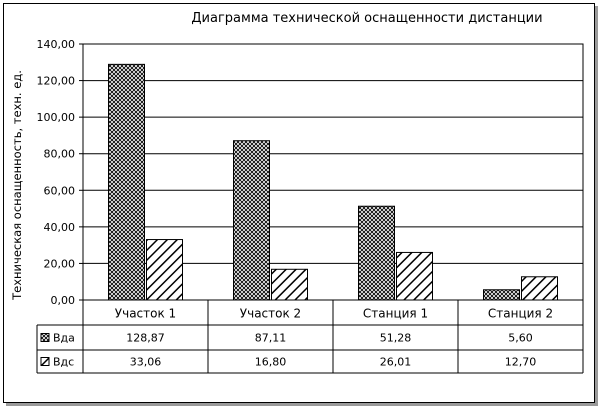 This screenshot has height=408, width=600. I want to click on data-label: 128,87, so click(145, 338).